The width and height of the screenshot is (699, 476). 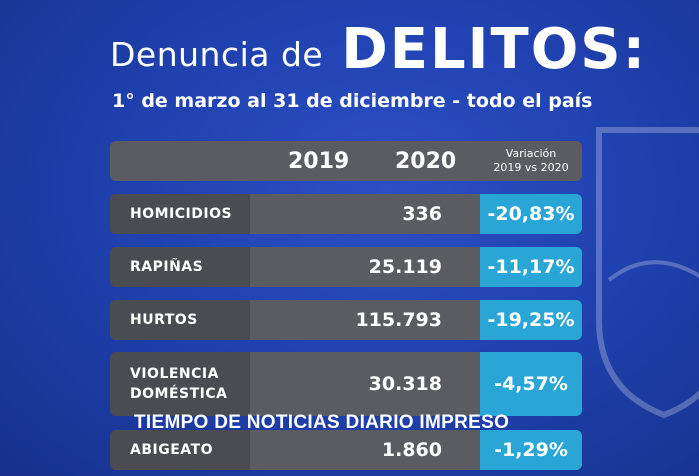 I want to click on row-label-line1: VIOLENCIA, so click(x=174, y=374).